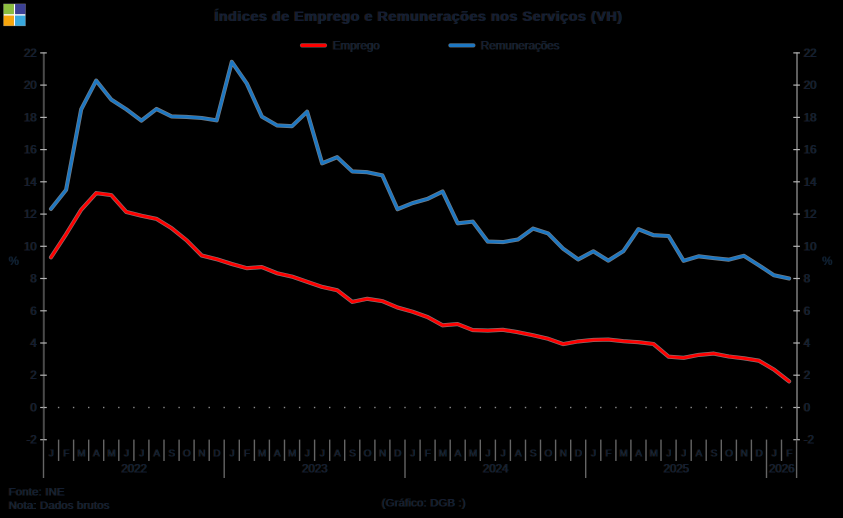 The height and width of the screenshot is (518, 843). What do you see at coordinates (58, 506) in the screenshot?
I see `svg-text: Nota: Dados brutos` at bounding box center [58, 506].